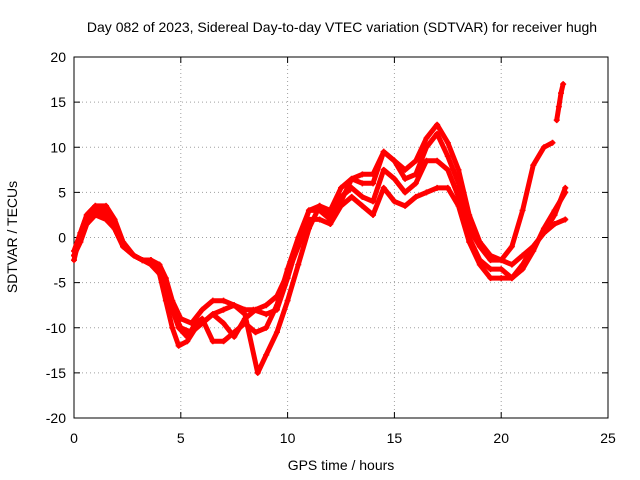  What do you see at coordinates (181, 438) in the screenshot?
I see `x-tick-label: 5` at bounding box center [181, 438].